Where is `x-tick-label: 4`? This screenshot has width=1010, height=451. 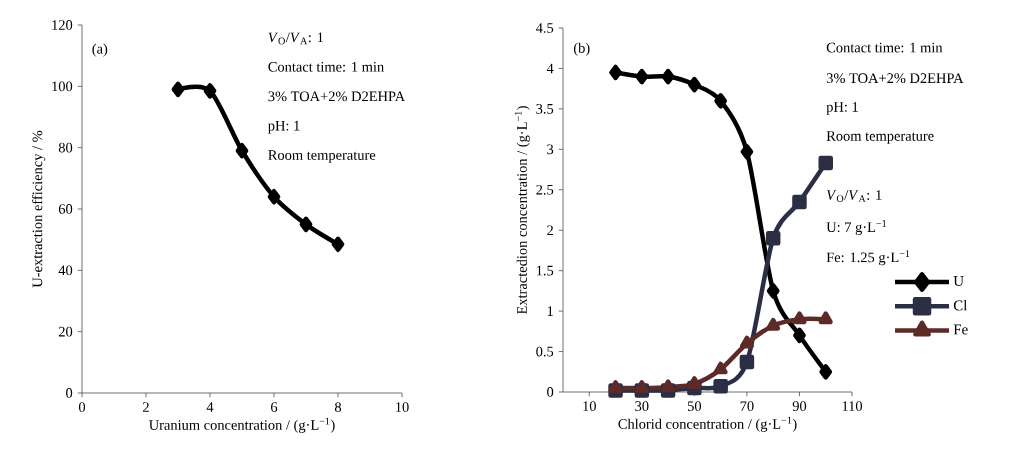 x-tick-label: 4 is located at coordinates (210, 407).